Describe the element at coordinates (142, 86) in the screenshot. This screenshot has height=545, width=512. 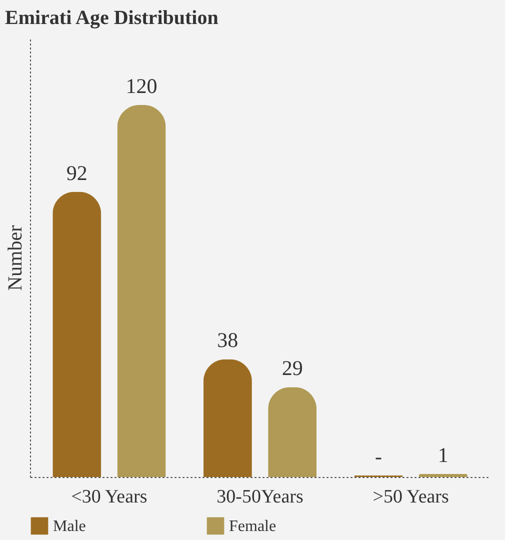
I see `data-label: 120` at that location.